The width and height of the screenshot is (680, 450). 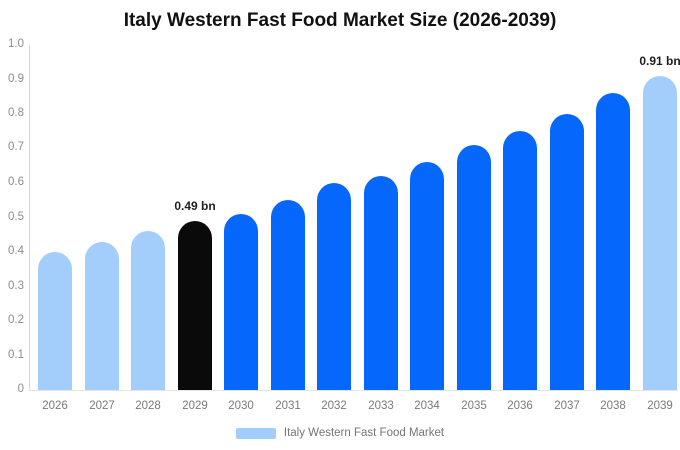 I want to click on x-tick-label-2033: 2033, so click(x=381, y=406).